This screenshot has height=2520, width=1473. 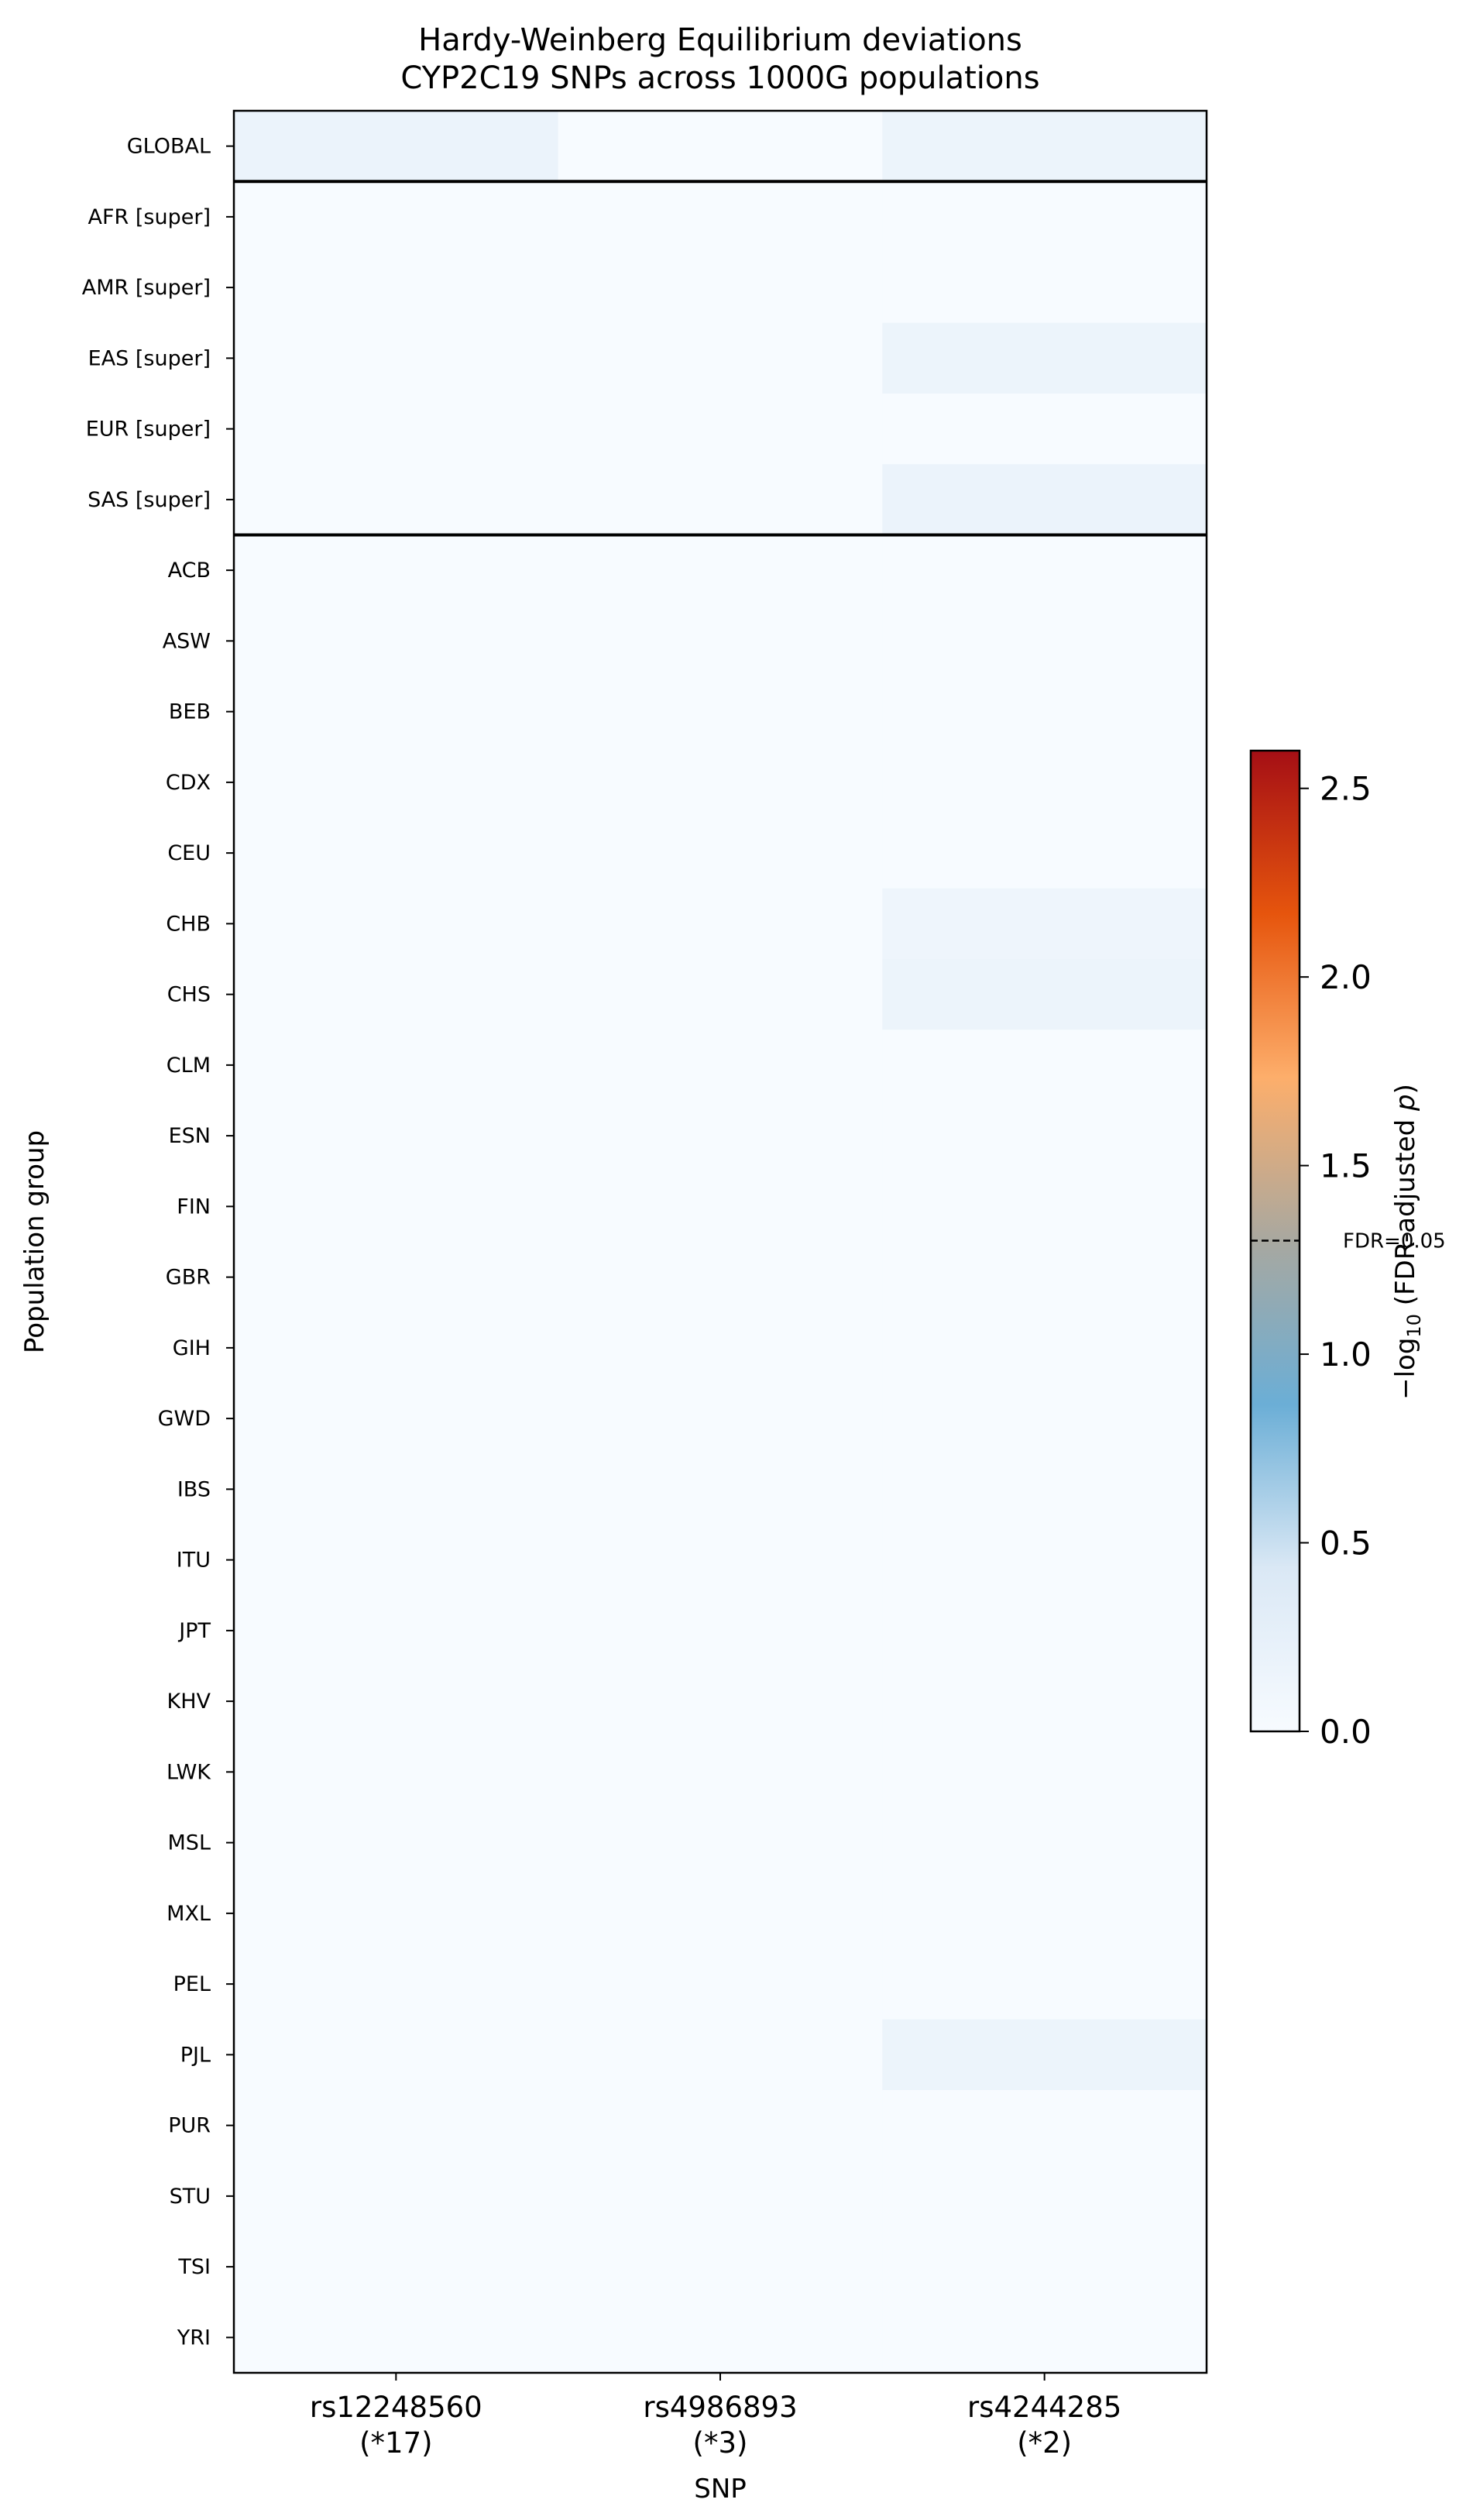 I want to click on group-separators, so click(x=720, y=359).